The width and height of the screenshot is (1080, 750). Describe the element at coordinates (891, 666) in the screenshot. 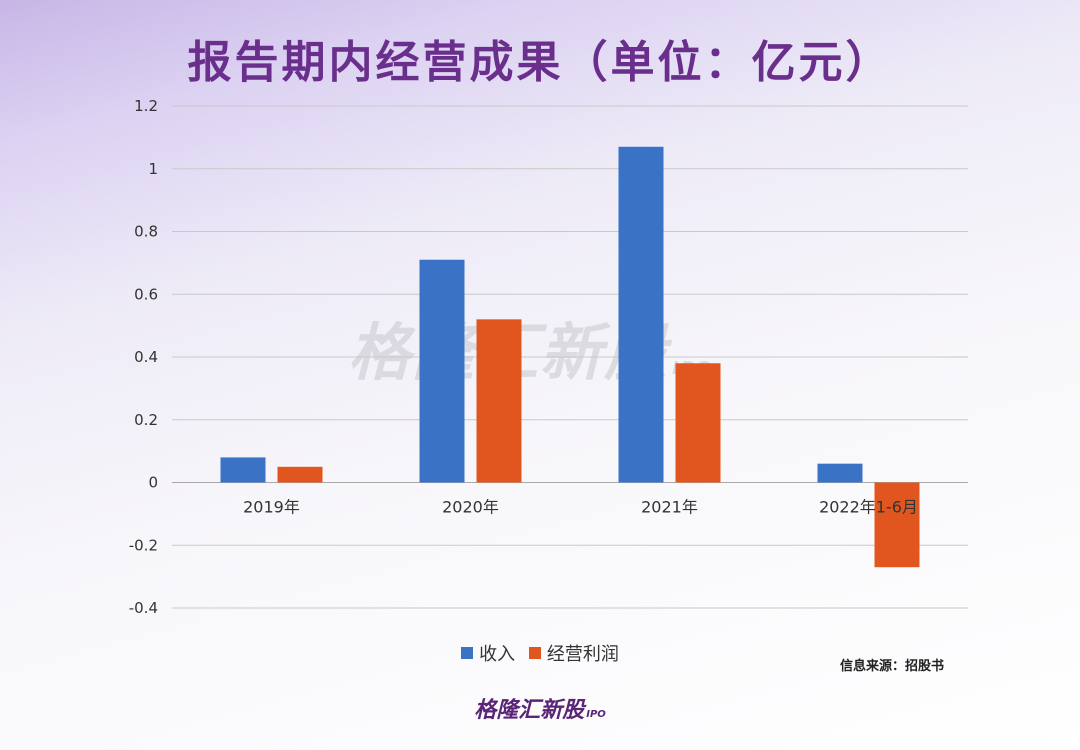

I see `source-note: 信息来源：招股书` at that location.